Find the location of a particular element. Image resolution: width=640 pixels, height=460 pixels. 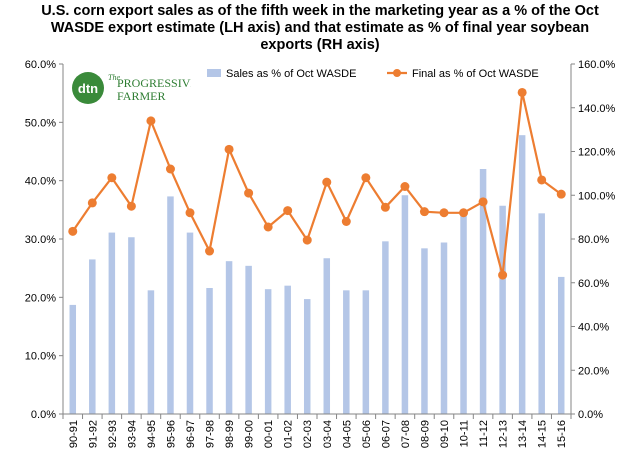

x-tick-label: 08-09 is located at coordinates (425, 434).